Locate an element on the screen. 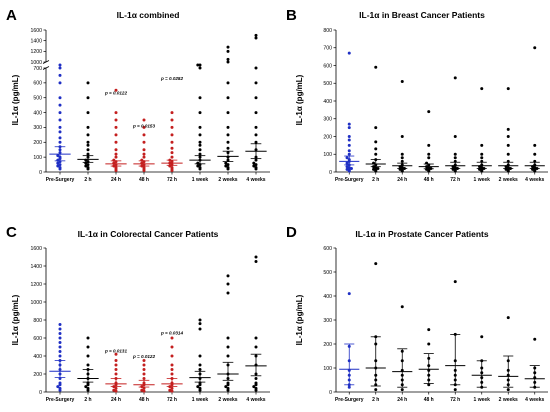 The height and width of the screenshot is (412, 550). y-tick-label-a: 700 is located at coordinates (37, 69).